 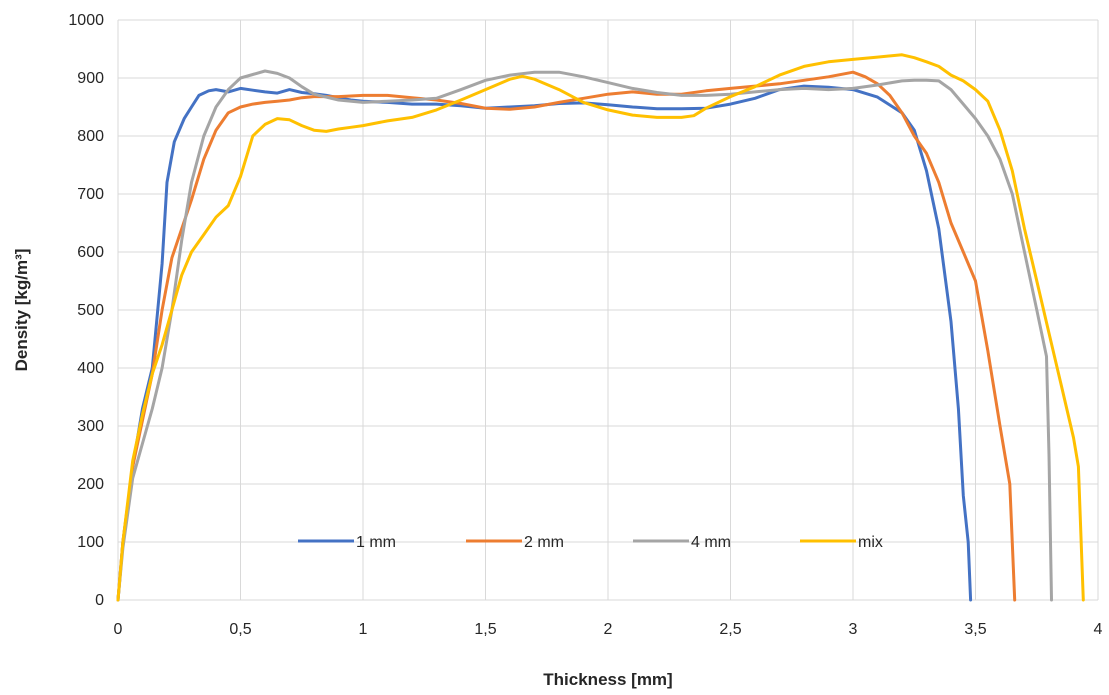 I want to click on legend: 1 mm 2 mm 4 mm mix, so click(x=590, y=542).